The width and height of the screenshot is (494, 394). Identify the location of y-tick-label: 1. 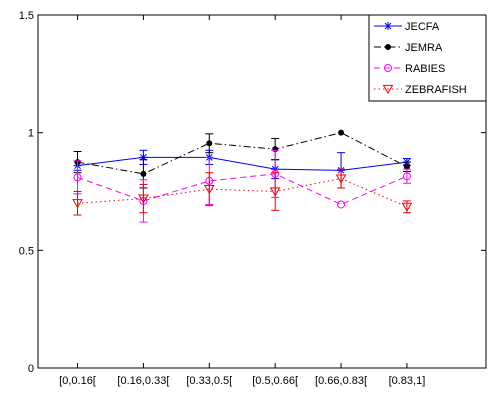
(31, 134).